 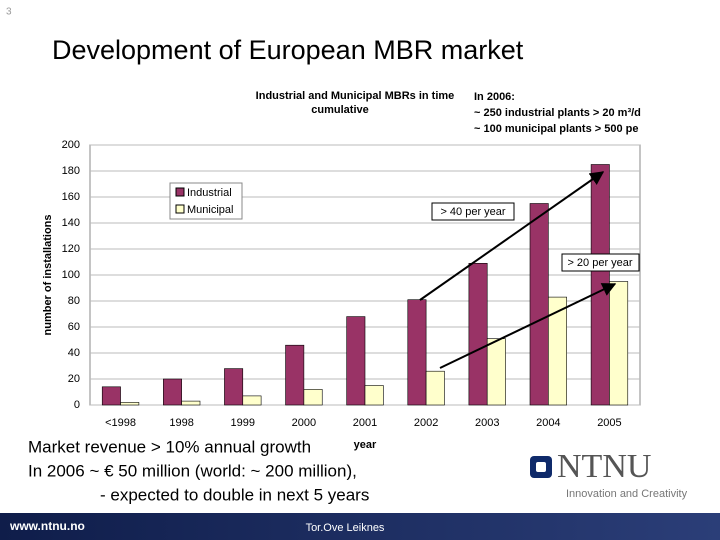 I want to click on x-axis-label: year, so click(x=365, y=445).